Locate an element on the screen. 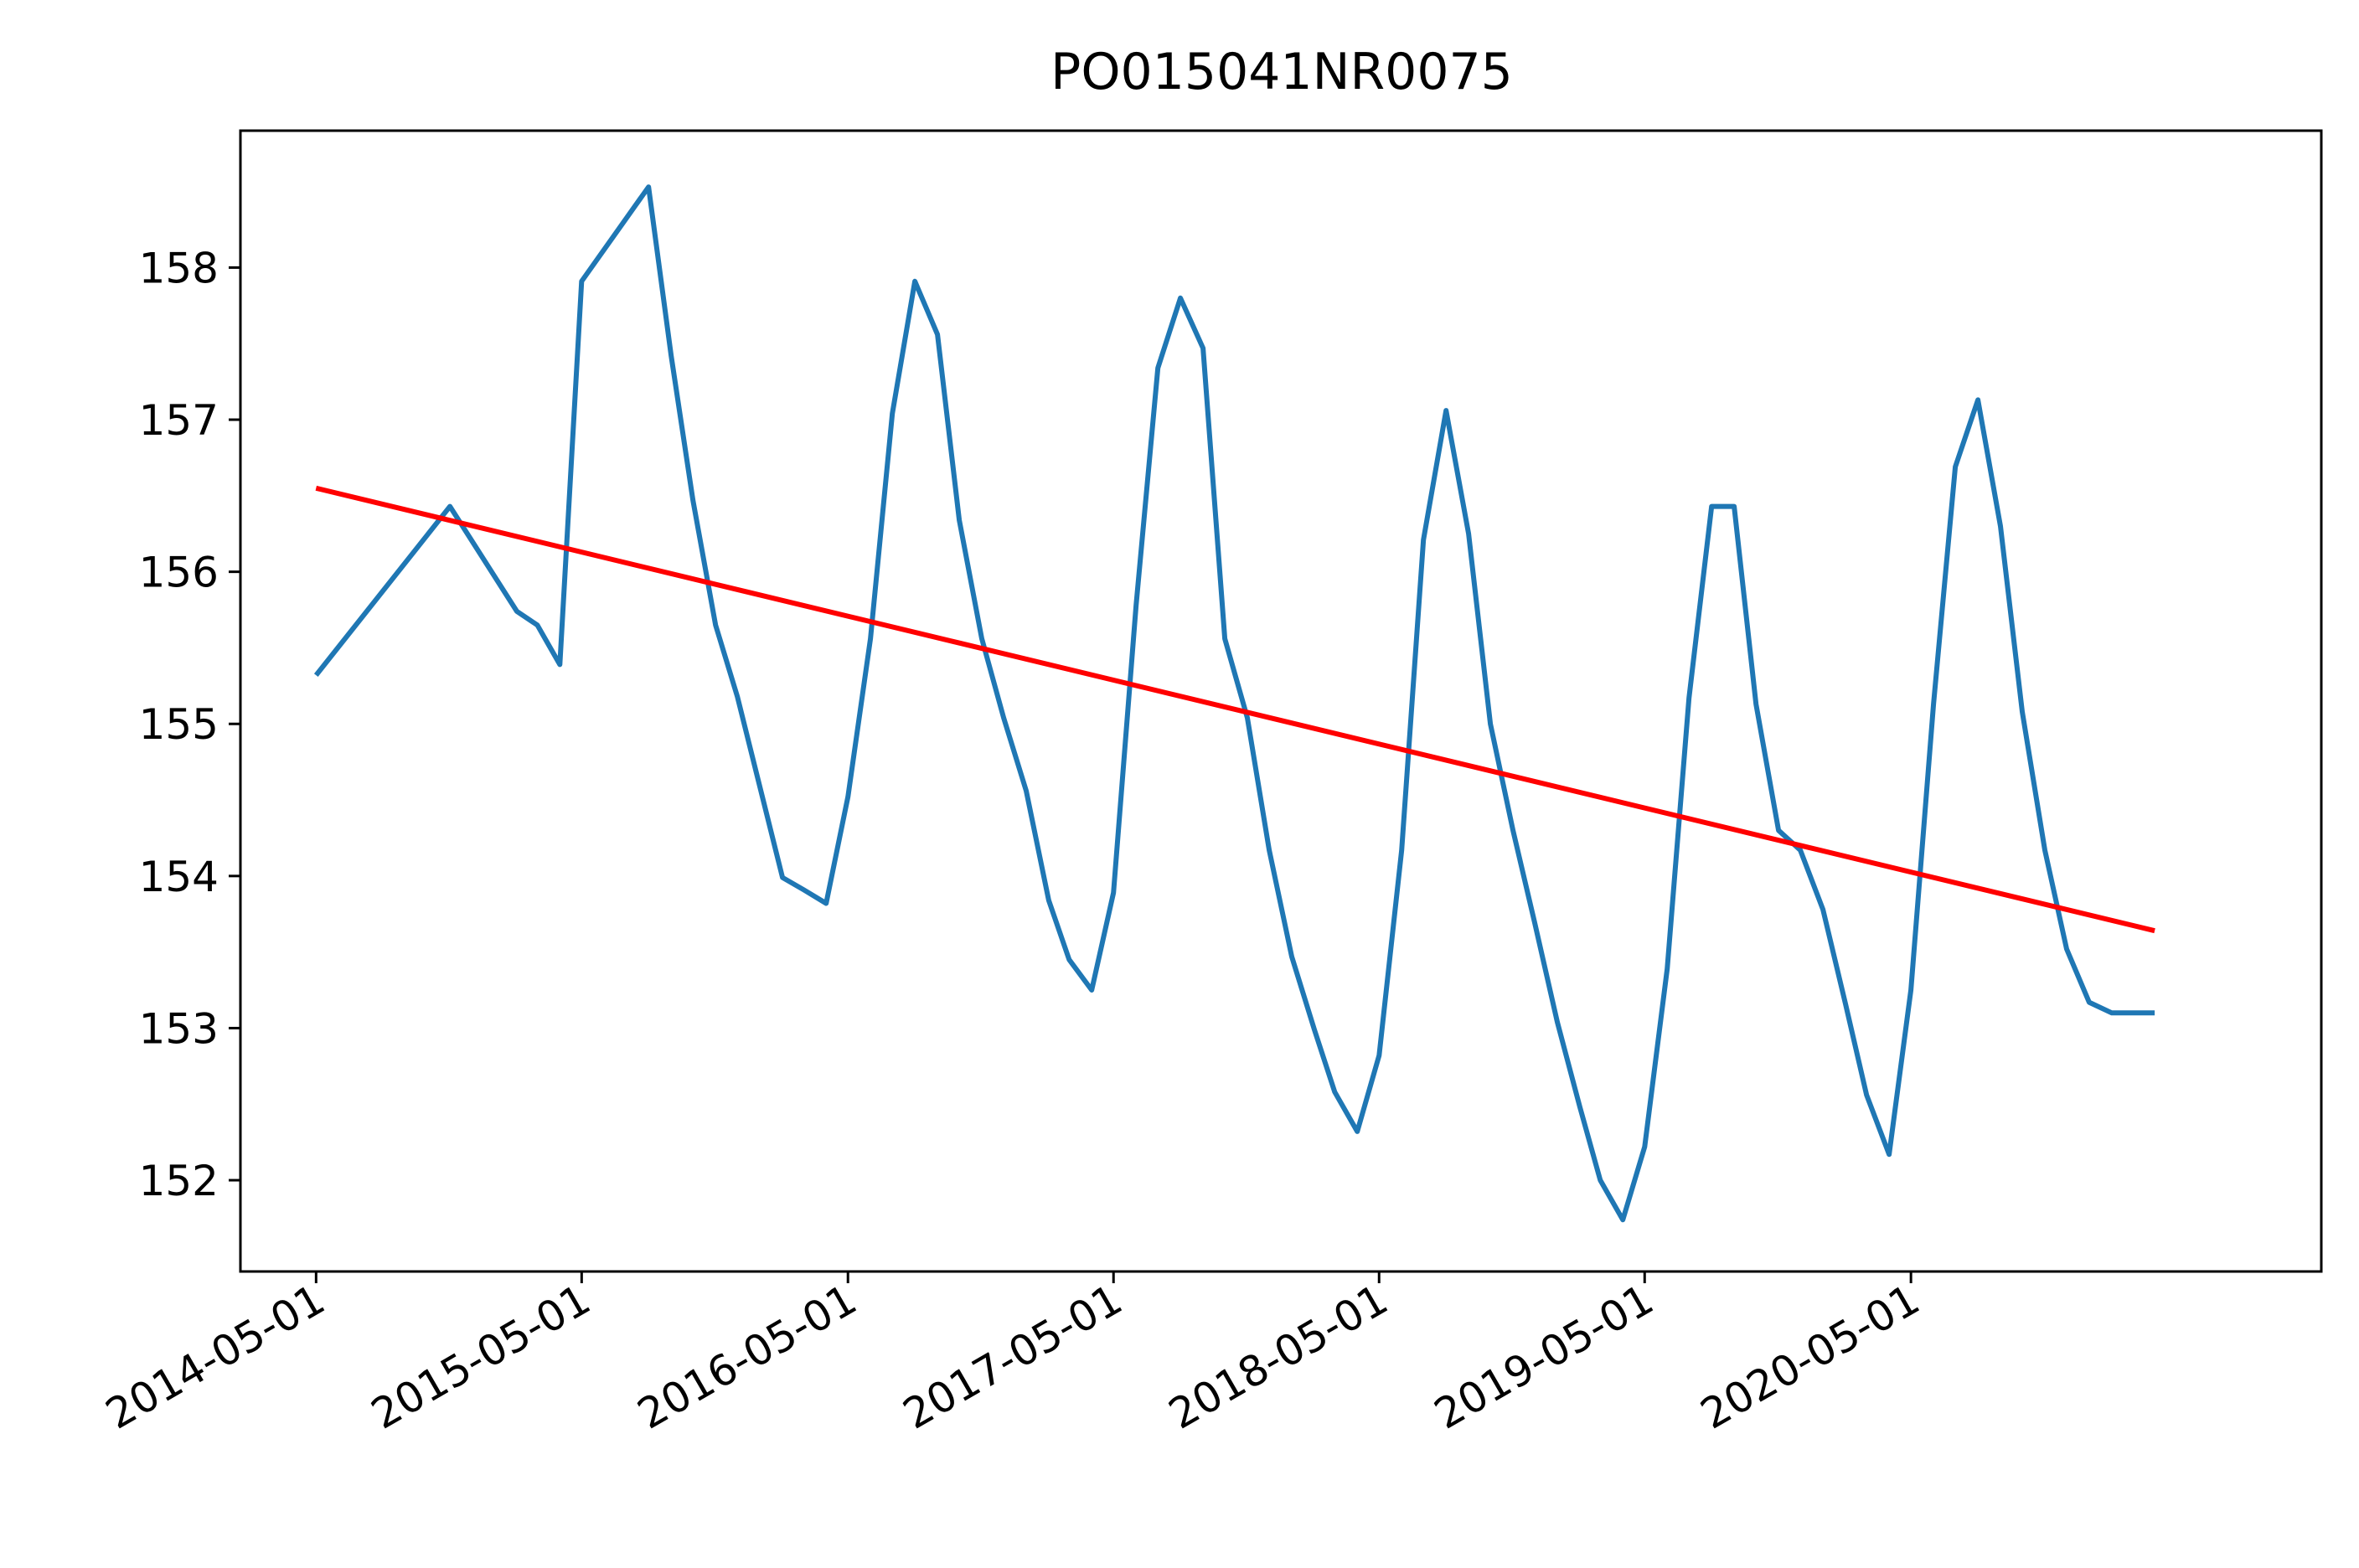 This screenshot has height=1568, width=2359. chart-title: PO015041NR0075 is located at coordinates (1281, 72).